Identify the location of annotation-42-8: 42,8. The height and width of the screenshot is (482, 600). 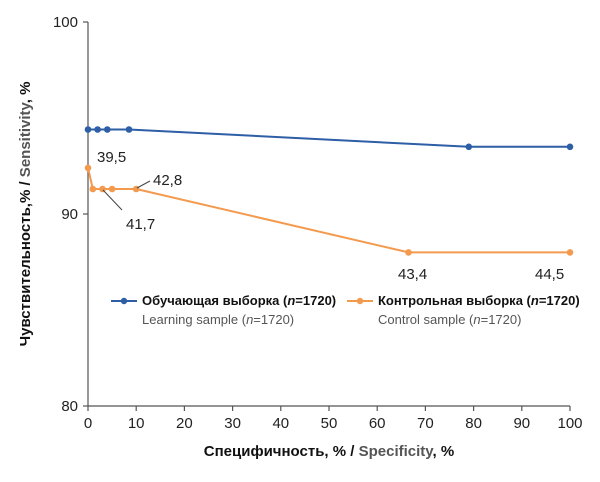
(167, 180).